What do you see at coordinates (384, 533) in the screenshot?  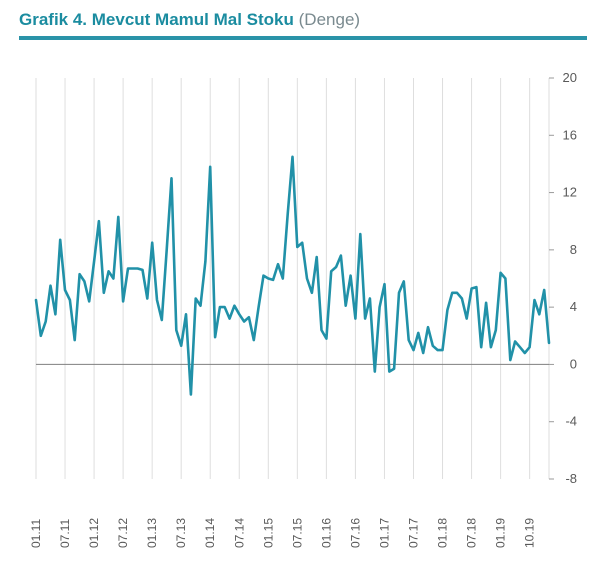 I see `x-tick-label: 01.17` at bounding box center [384, 533].